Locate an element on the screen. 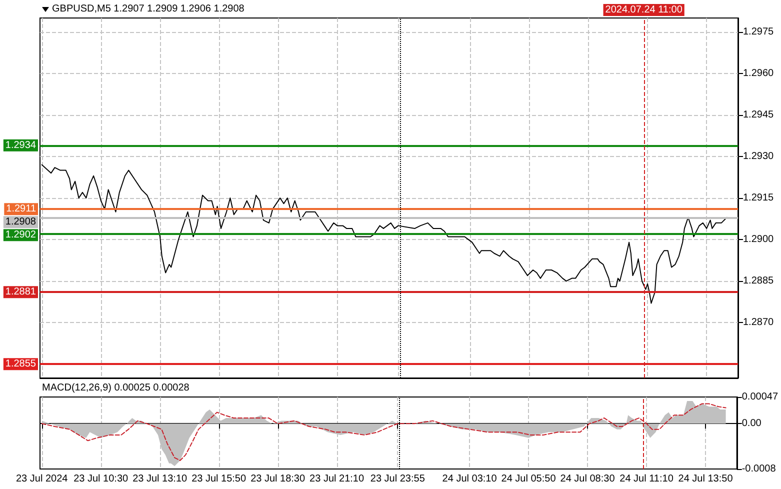 This screenshot has height=489, width=781. y-tick-label: 1.2885 is located at coordinates (758, 281).